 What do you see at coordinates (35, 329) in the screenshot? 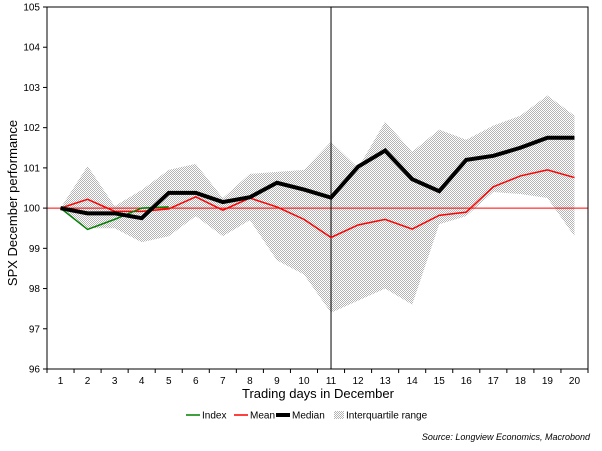
I see `y-tick-label: 97` at bounding box center [35, 329].